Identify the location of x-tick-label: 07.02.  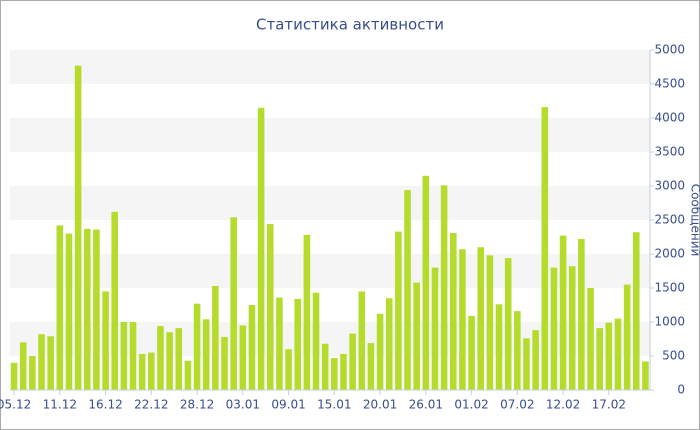
(517, 405).